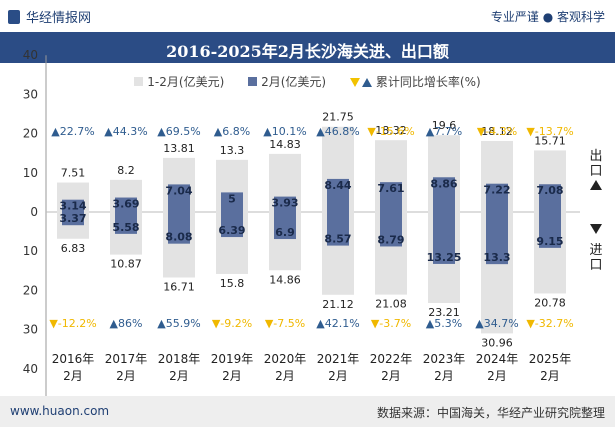 The image size is (615, 427). I want to click on export-total-label: 13.81, so click(179, 148).